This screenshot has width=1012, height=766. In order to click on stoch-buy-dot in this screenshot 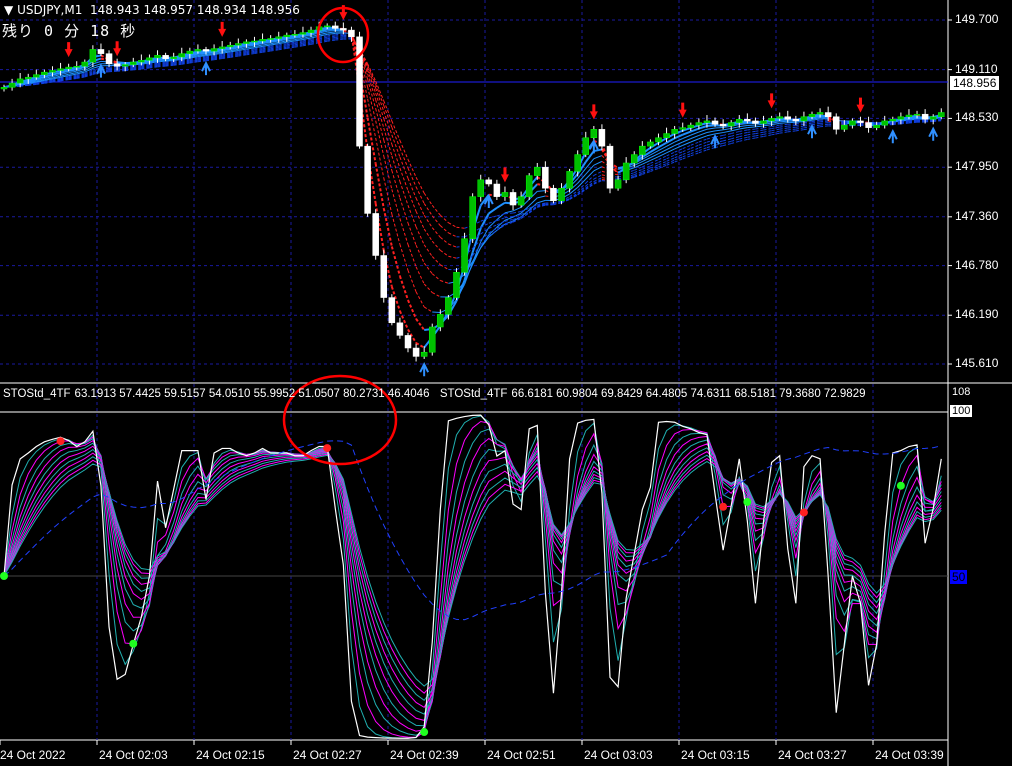, I will do `click(133, 643)`.